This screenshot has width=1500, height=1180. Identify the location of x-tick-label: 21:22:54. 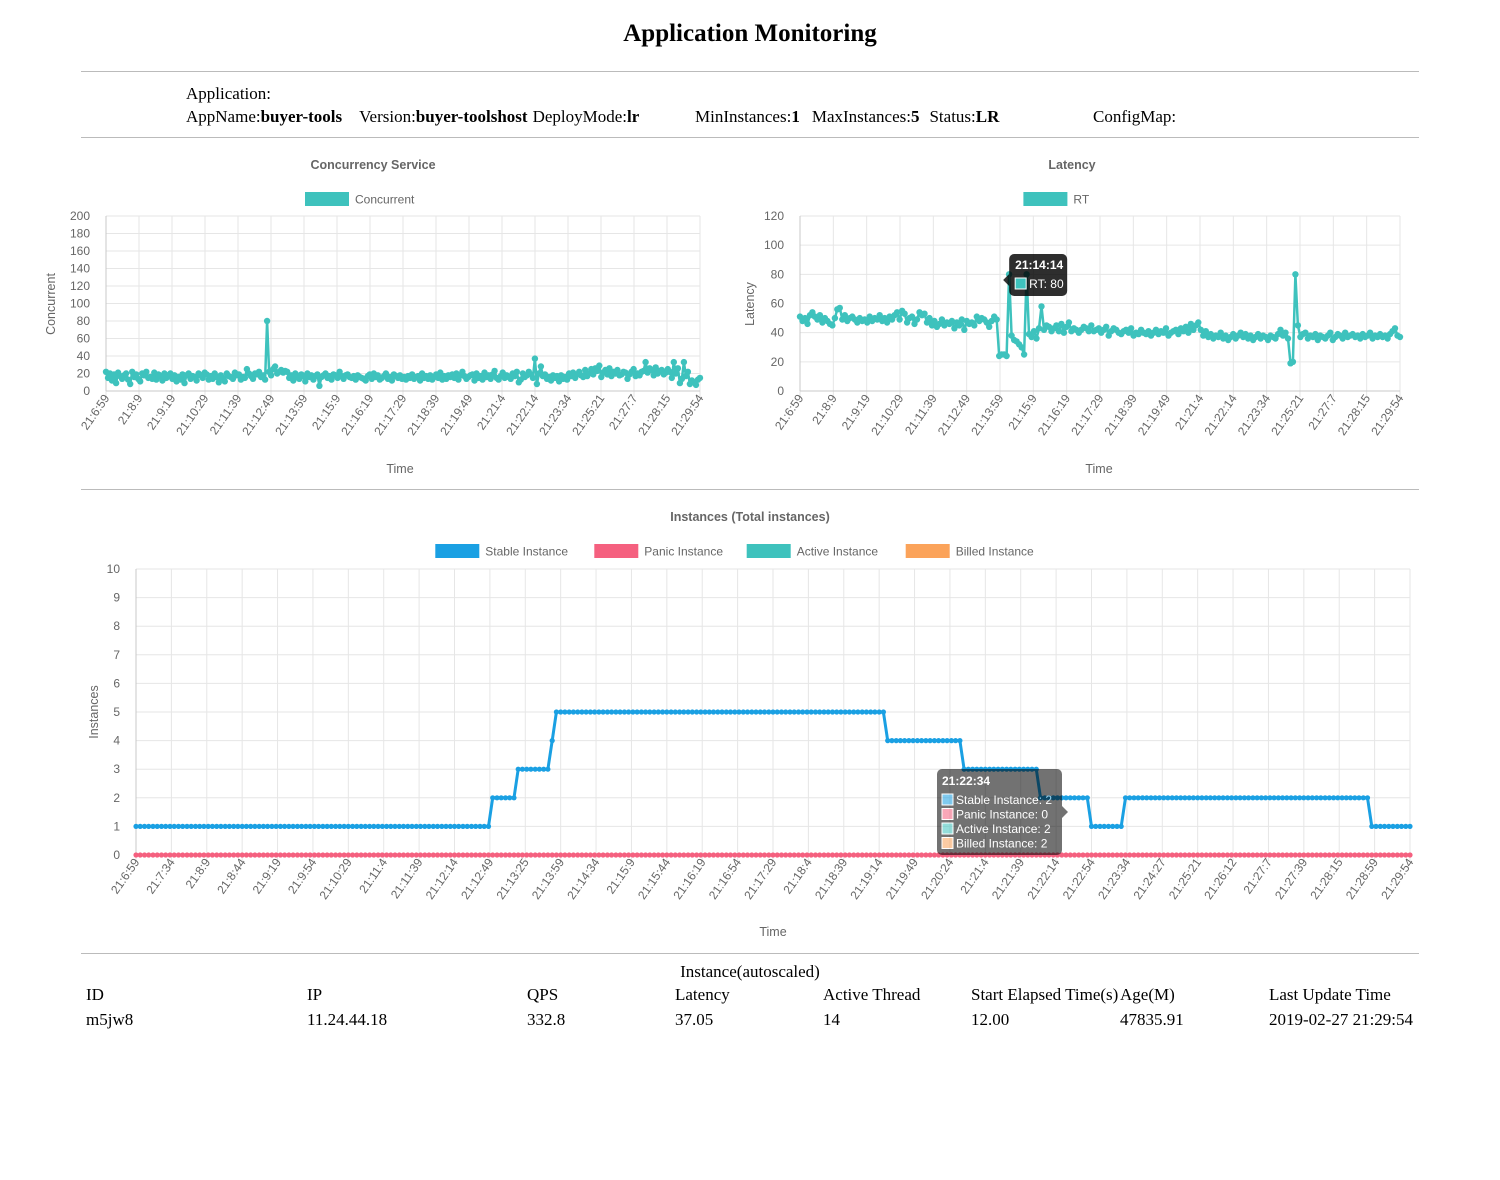
(1079, 878).